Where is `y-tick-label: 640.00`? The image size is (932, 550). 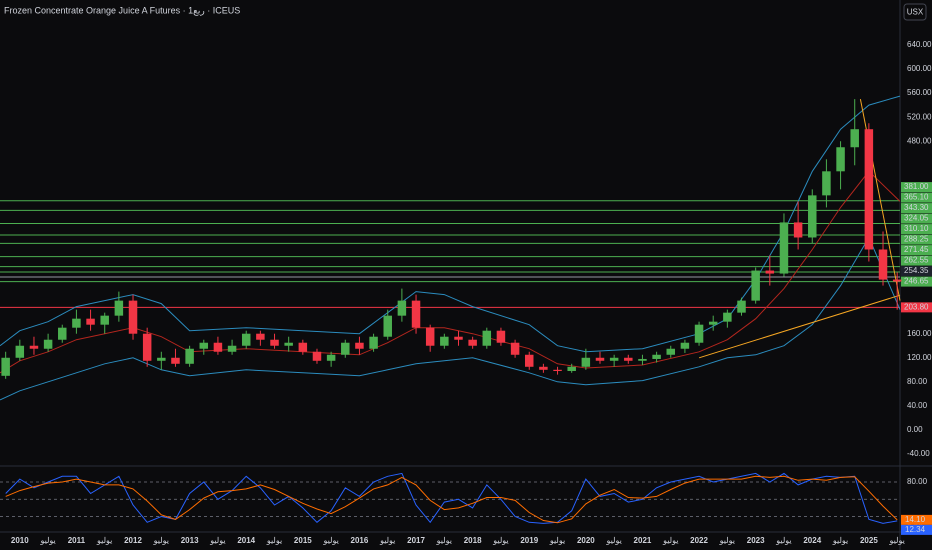 y-tick-label: 640.00 is located at coordinates (919, 44).